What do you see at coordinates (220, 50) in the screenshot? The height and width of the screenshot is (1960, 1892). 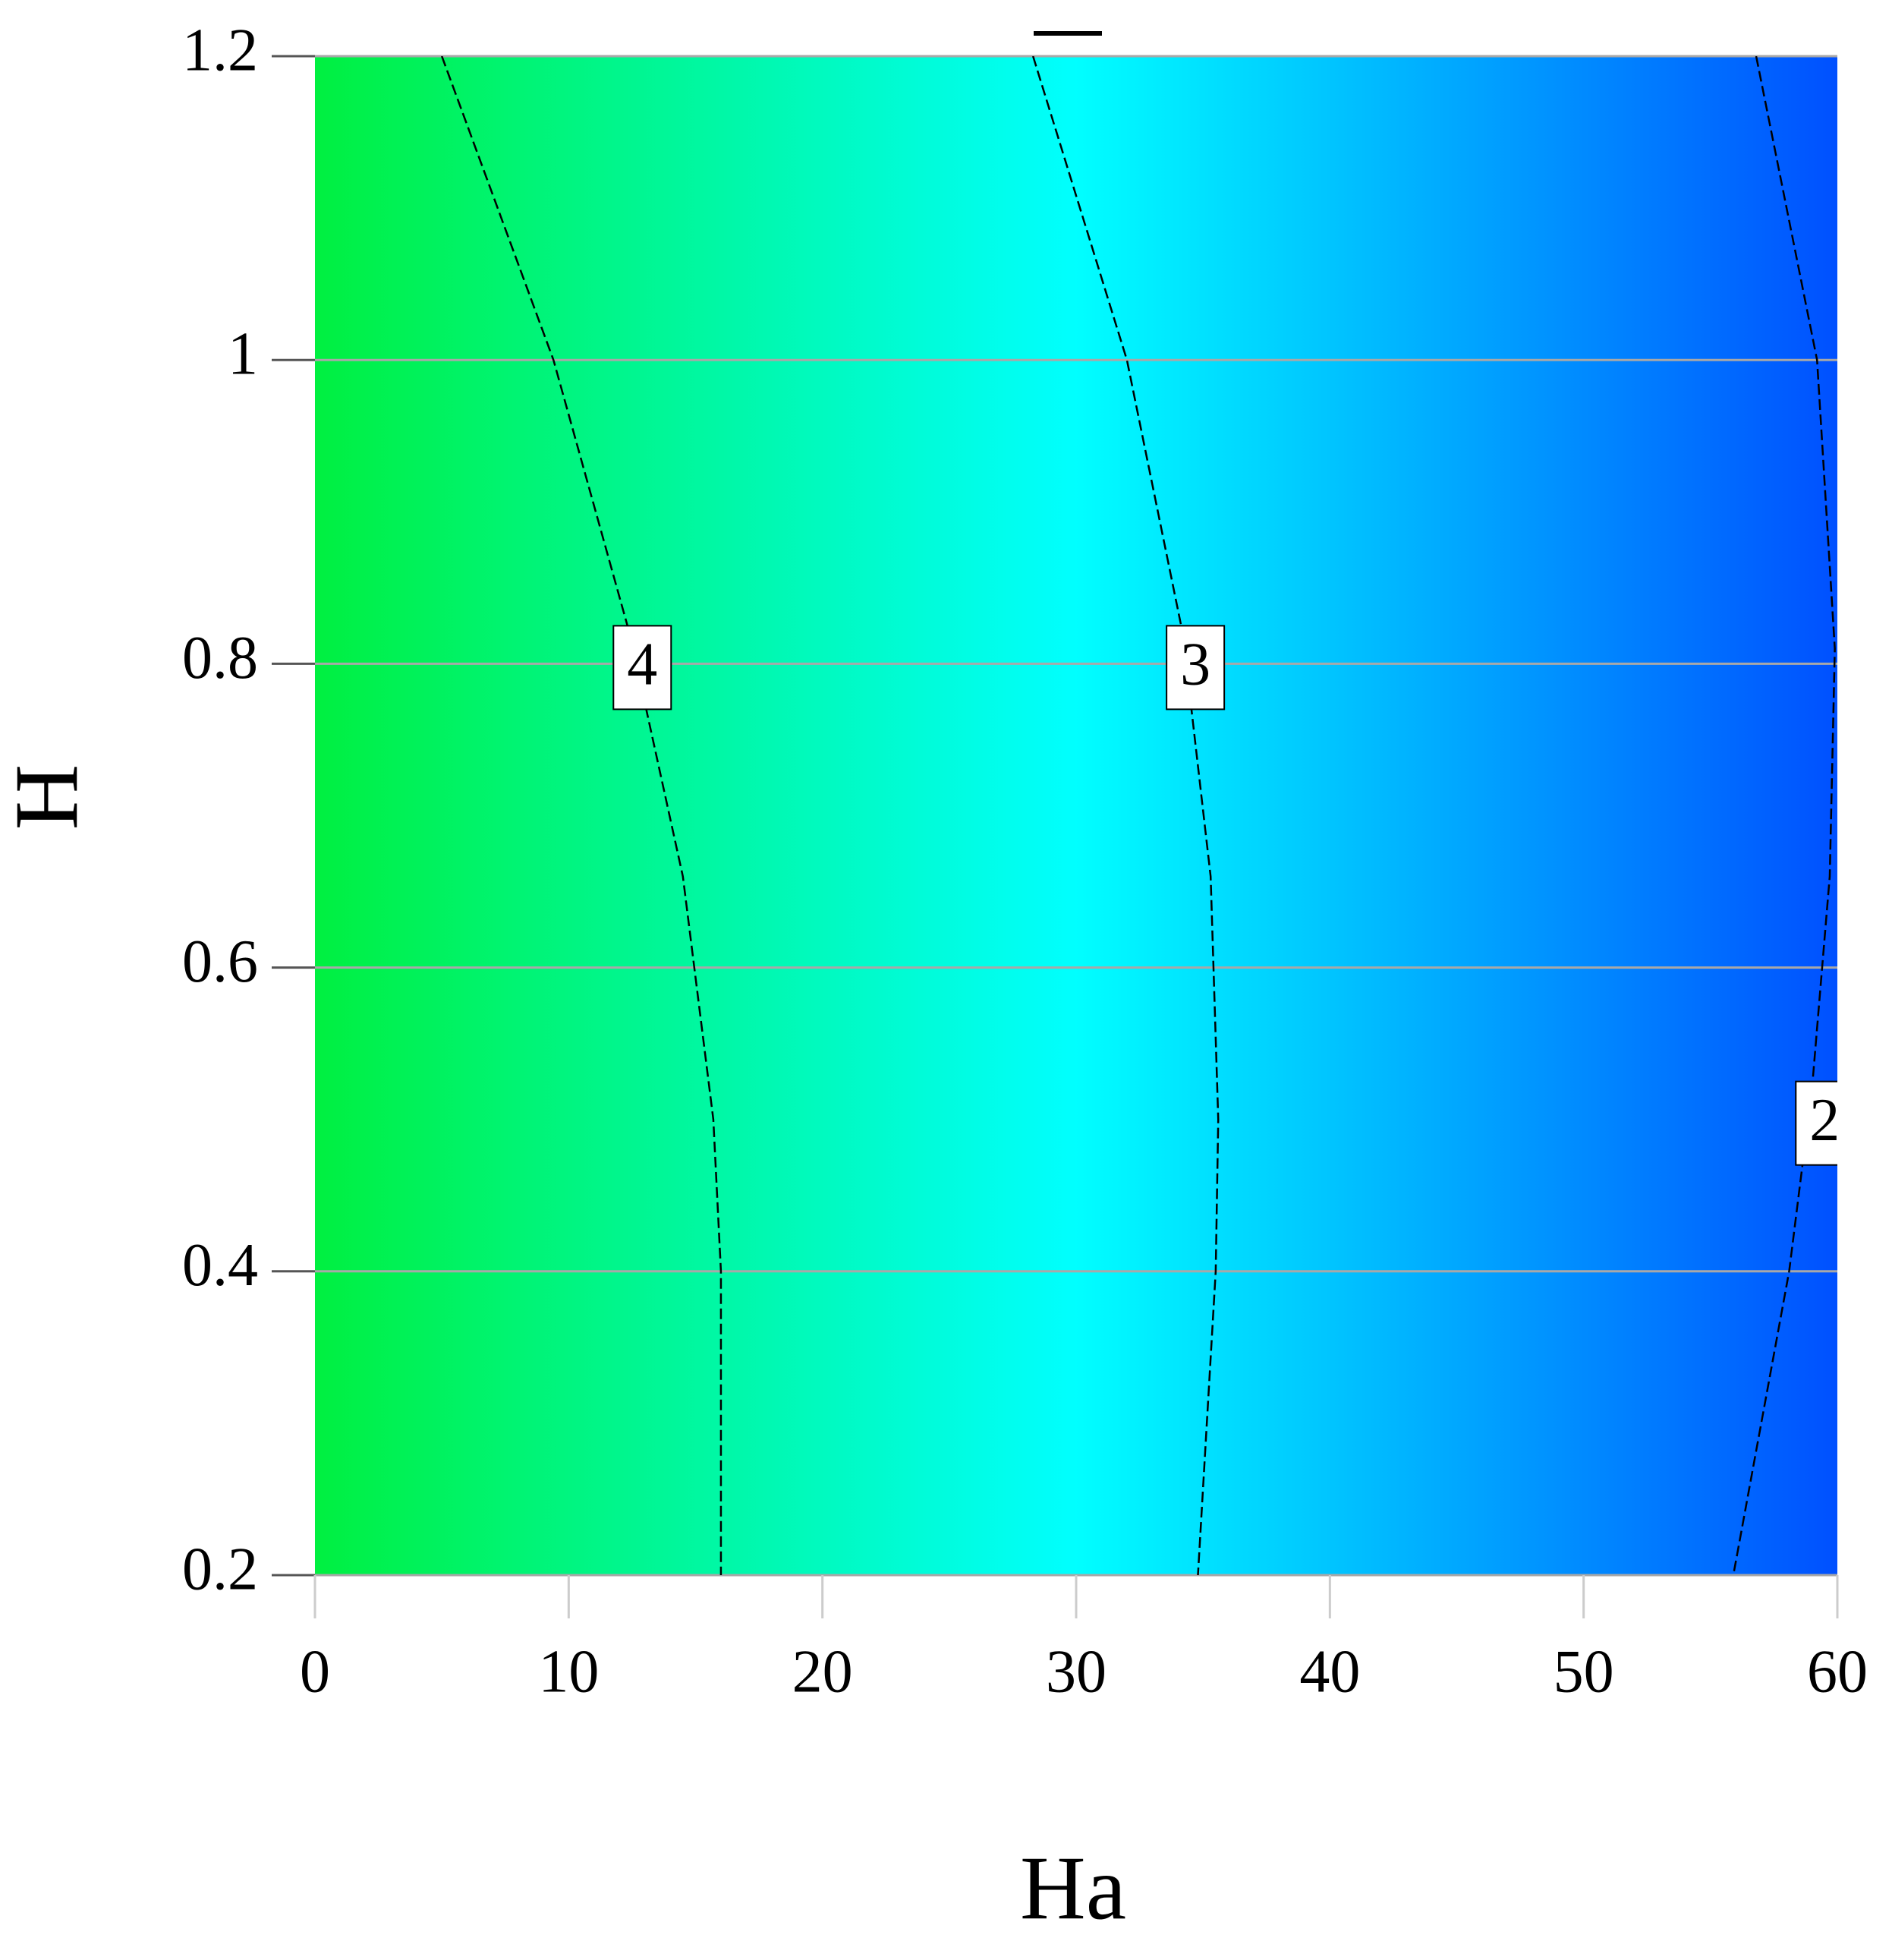 I see `y-tick-label: 1.2` at bounding box center [220, 50].